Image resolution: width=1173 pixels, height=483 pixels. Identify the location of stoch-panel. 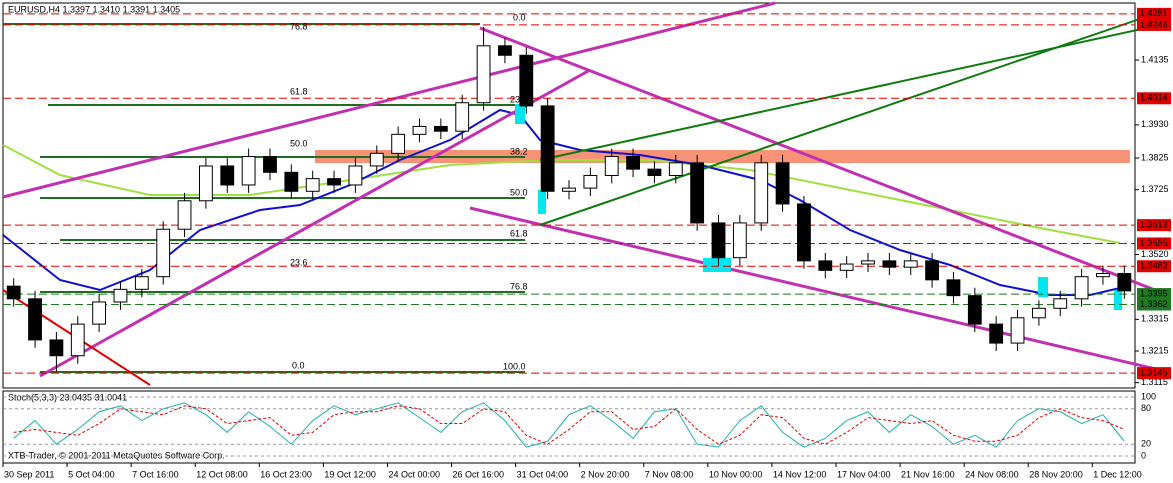
(569, 427).